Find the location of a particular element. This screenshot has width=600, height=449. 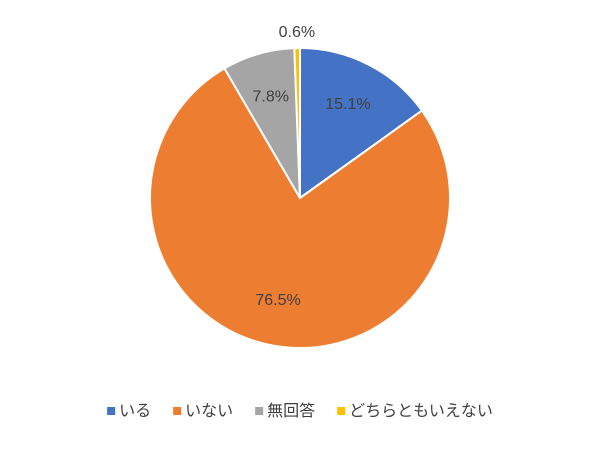

data-label: 15.1% is located at coordinates (347, 104).